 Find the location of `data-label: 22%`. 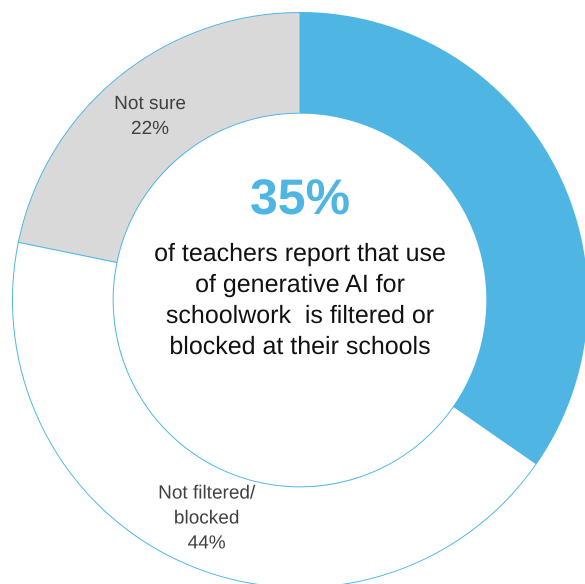

data-label: 22% is located at coordinates (150, 128).